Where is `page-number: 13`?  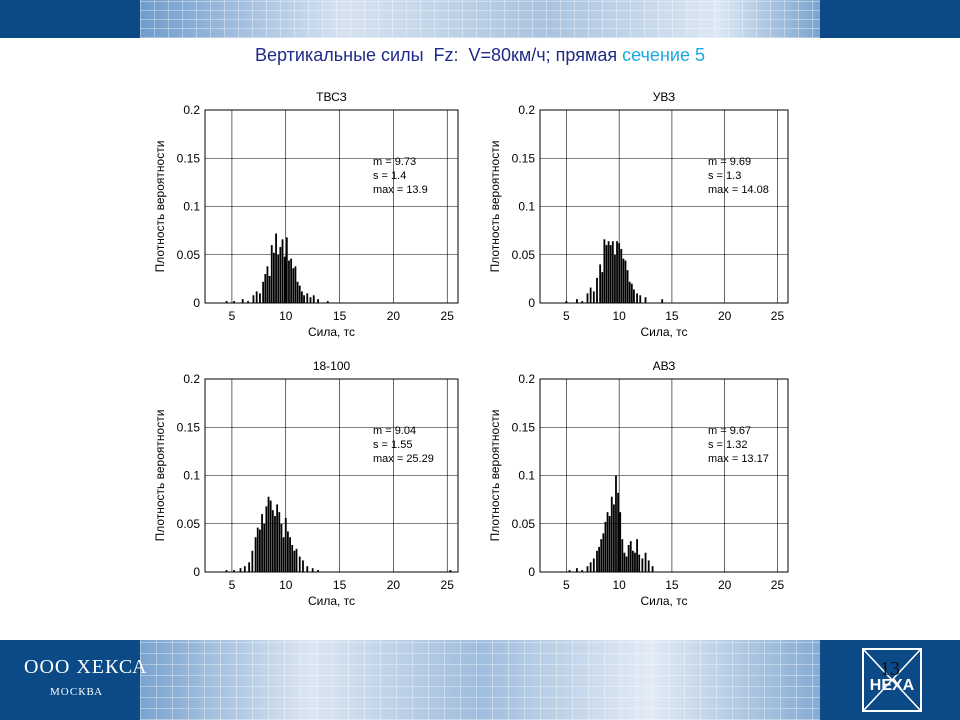
page-number: 13 is located at coordinates (890, 669).